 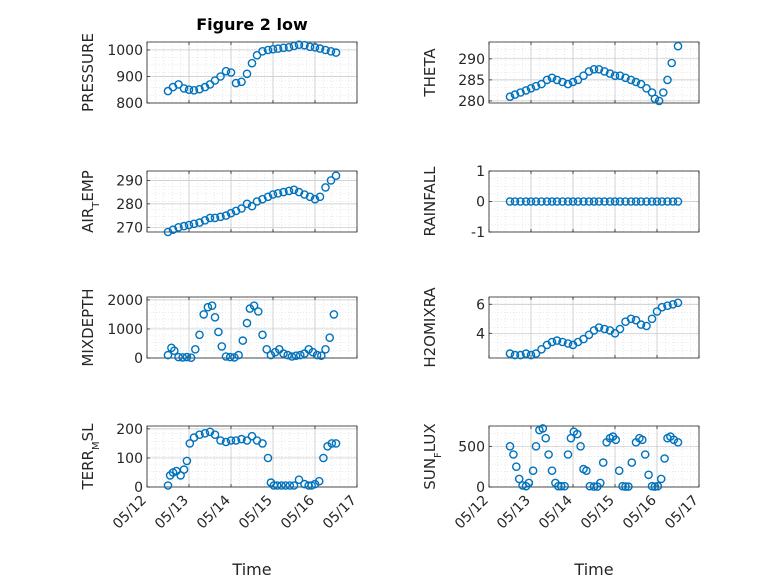 I want to click on y-tick-label: 270, so click(x=129, y=228).